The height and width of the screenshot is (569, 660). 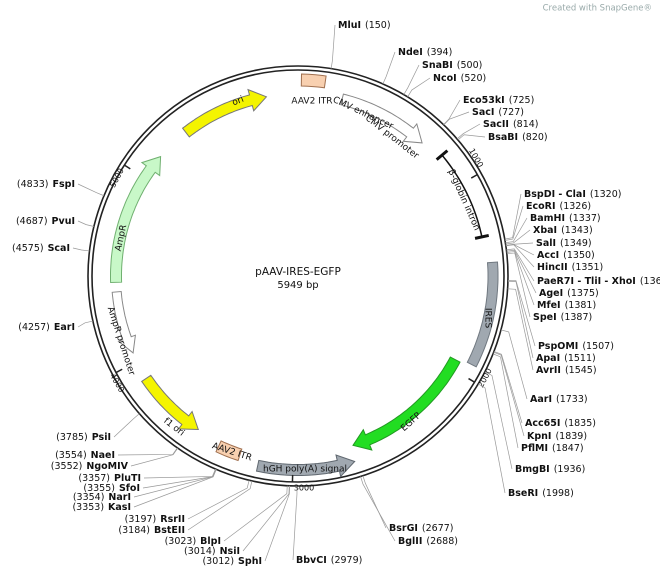 I want to click on site-position: (3012), so click(x=218, y=561).